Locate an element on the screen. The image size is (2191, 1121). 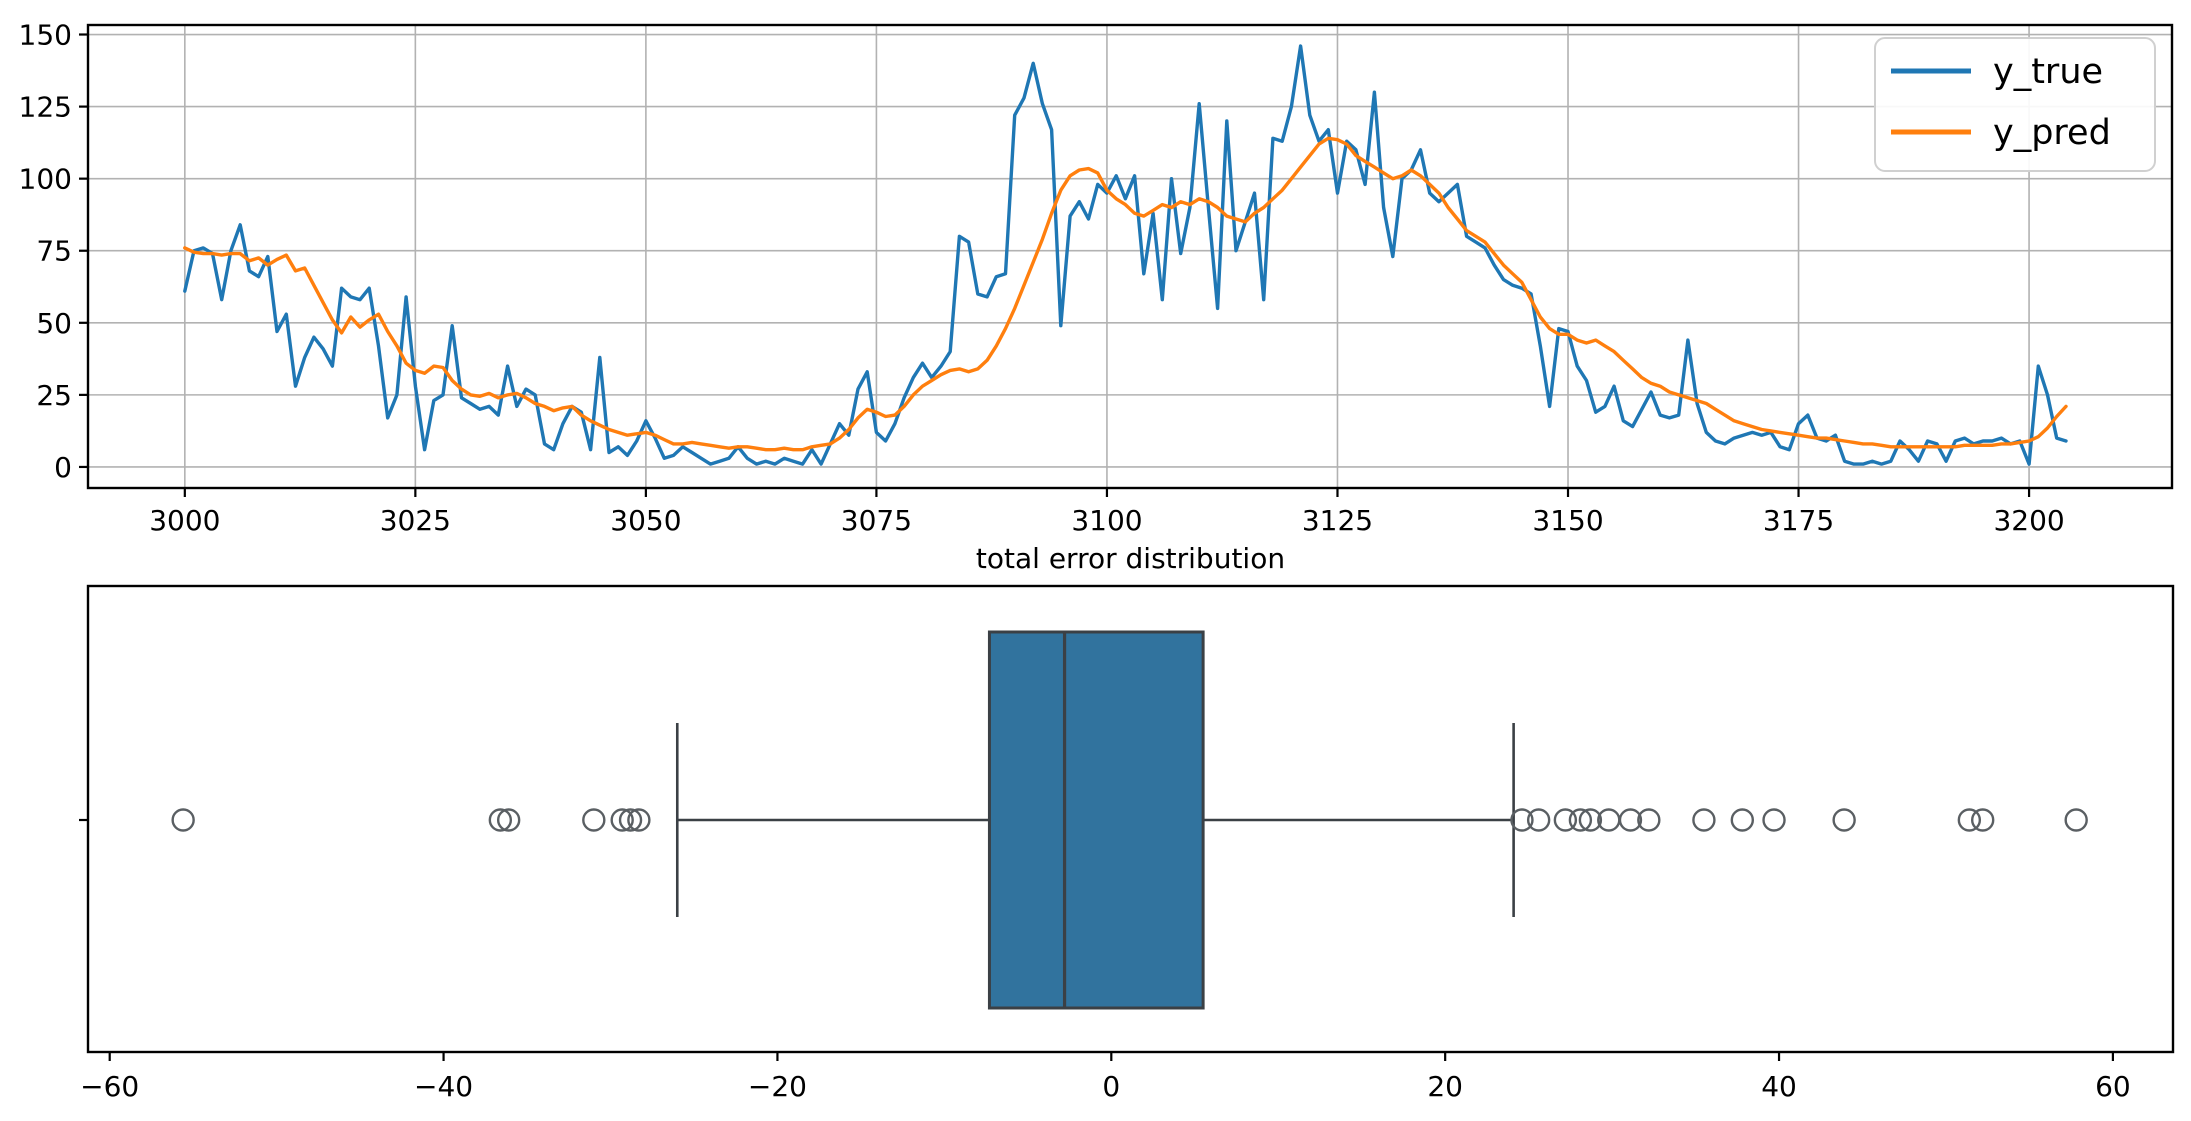
legend: y_true y_pred is located at coordinates (2015, 104).